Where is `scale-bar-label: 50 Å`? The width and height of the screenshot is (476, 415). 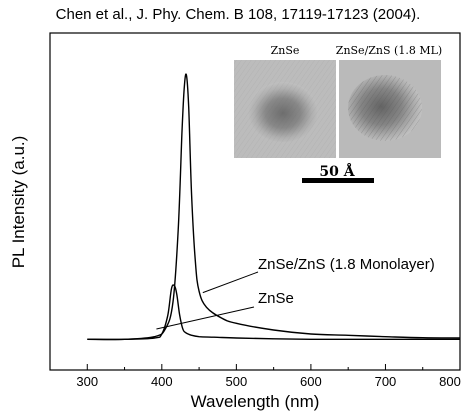 scale-bar-label: 50 Å is located at coordinates (337, 171).